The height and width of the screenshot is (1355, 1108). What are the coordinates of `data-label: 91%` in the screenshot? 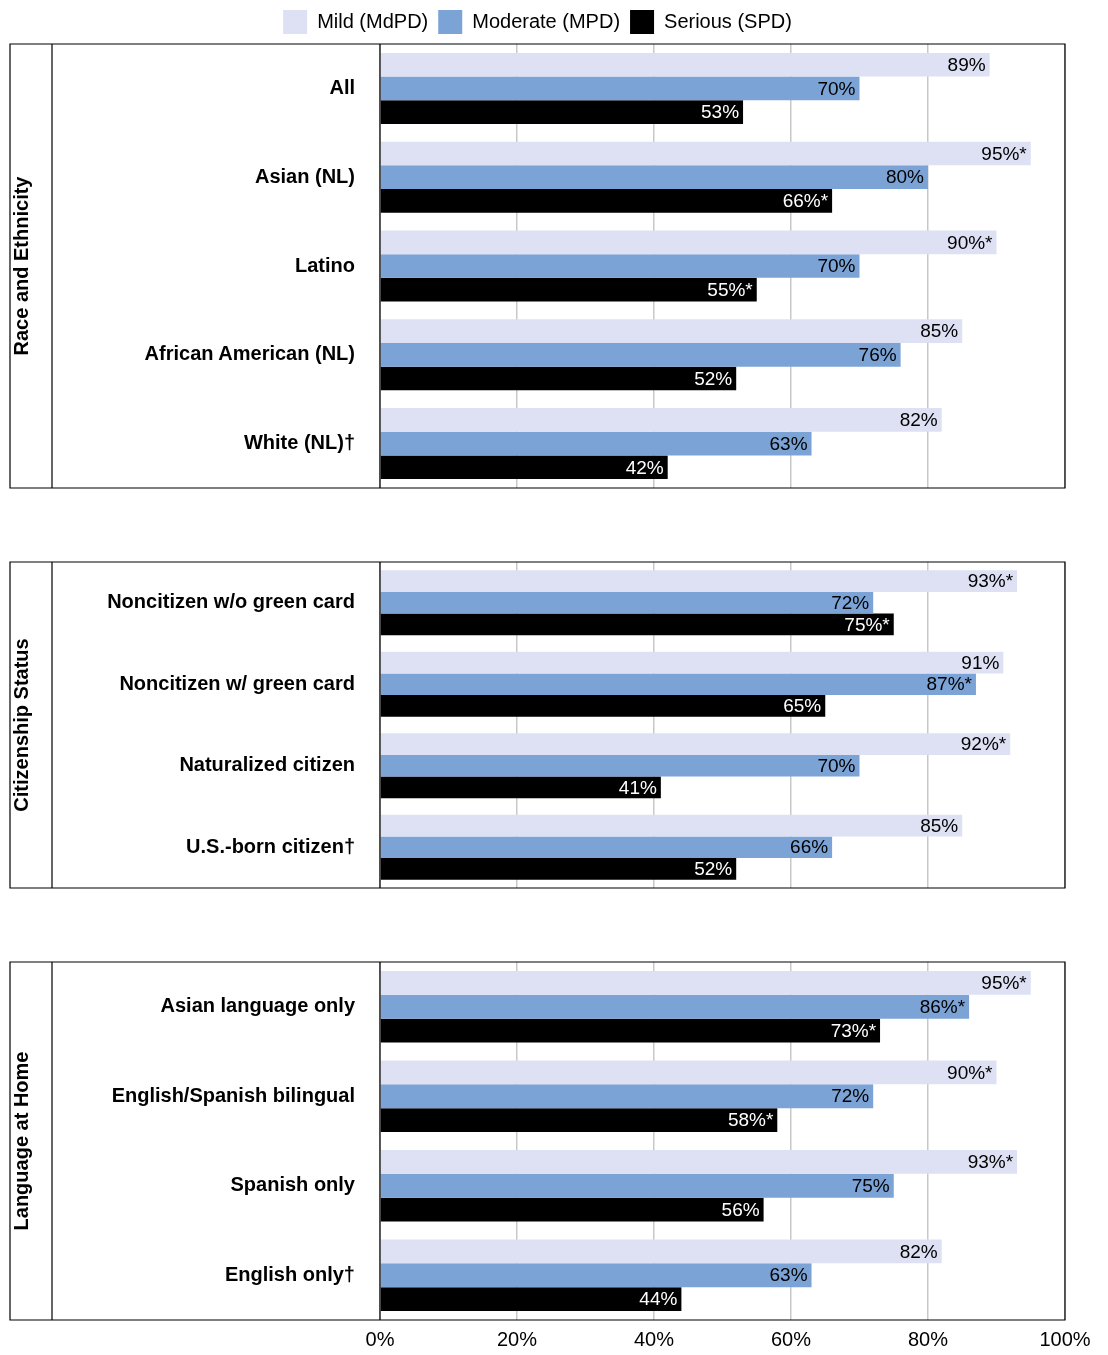 It's located at (980, 662).